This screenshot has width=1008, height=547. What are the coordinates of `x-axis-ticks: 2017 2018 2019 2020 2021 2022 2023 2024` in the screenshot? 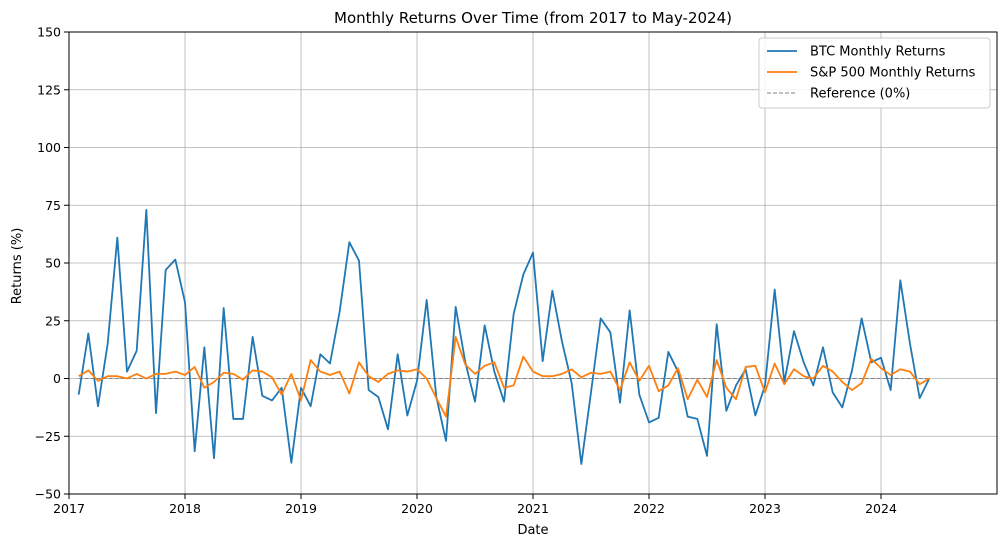 It's located at (475, 505).